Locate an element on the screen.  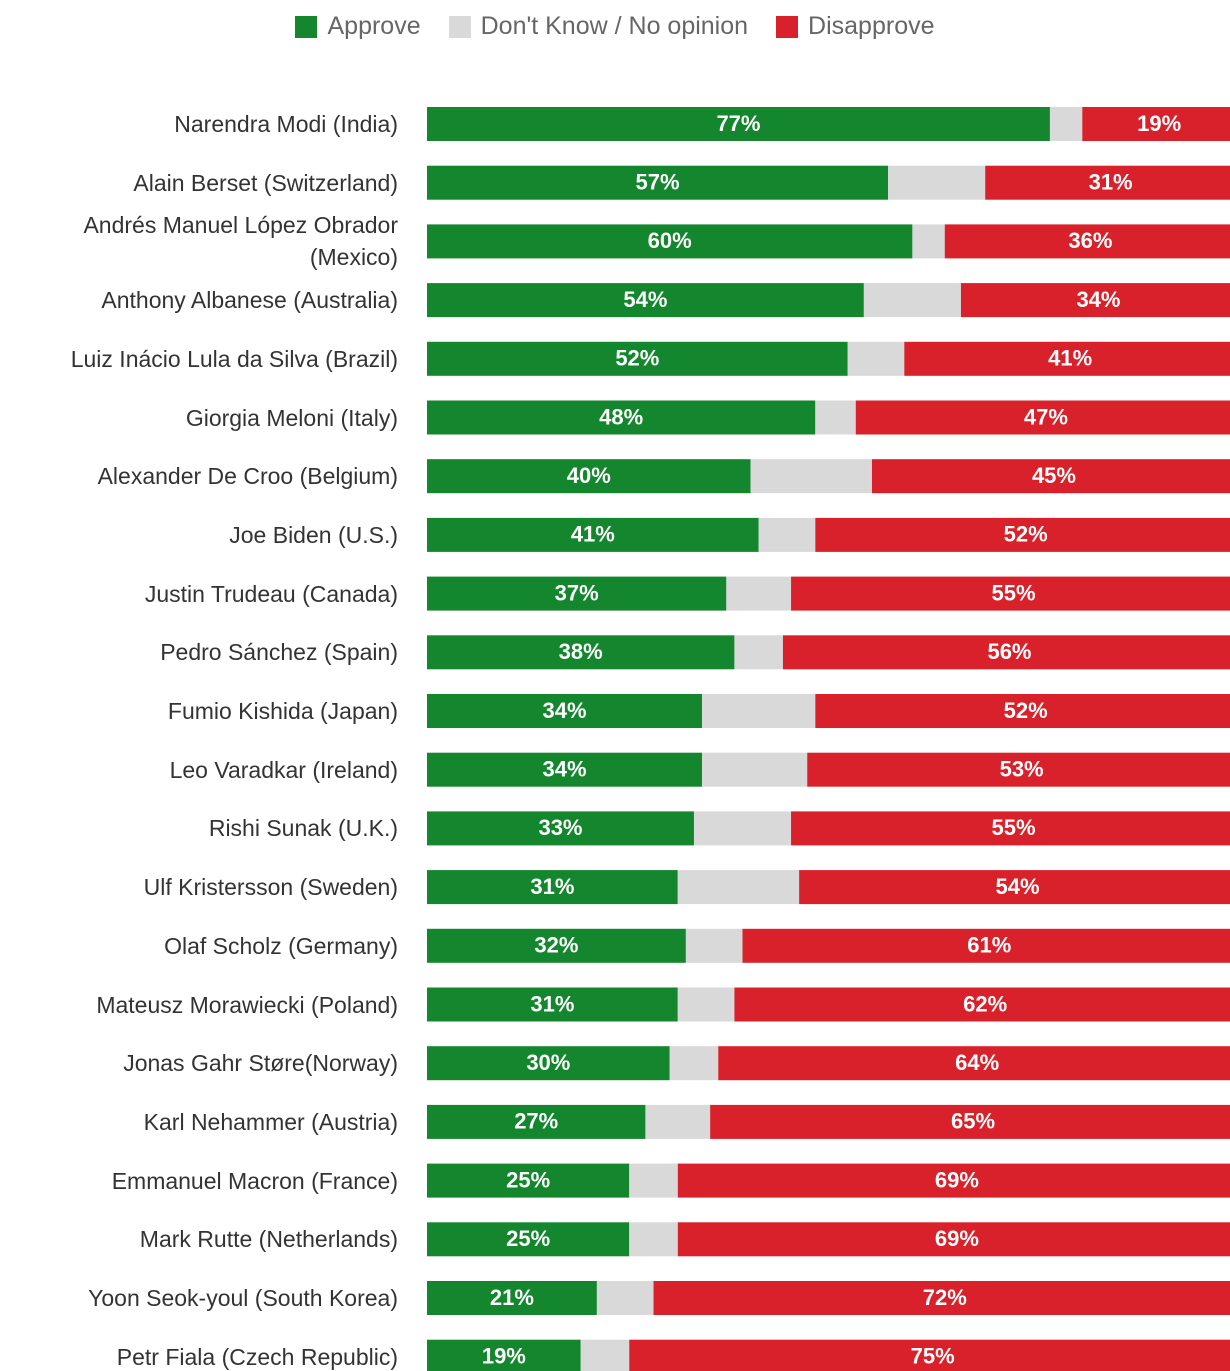
value-label: 27% is located at coordinates (536, 1121).